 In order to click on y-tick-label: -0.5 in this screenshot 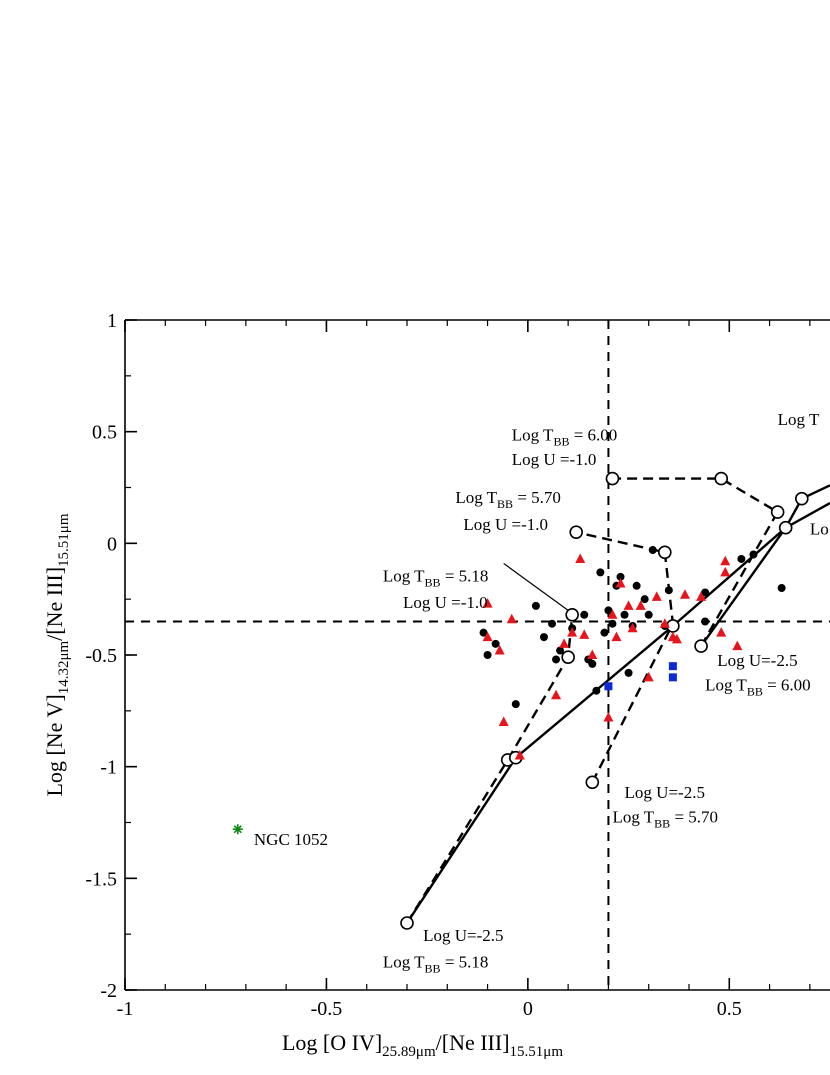, I will do `click(101, 656)`.